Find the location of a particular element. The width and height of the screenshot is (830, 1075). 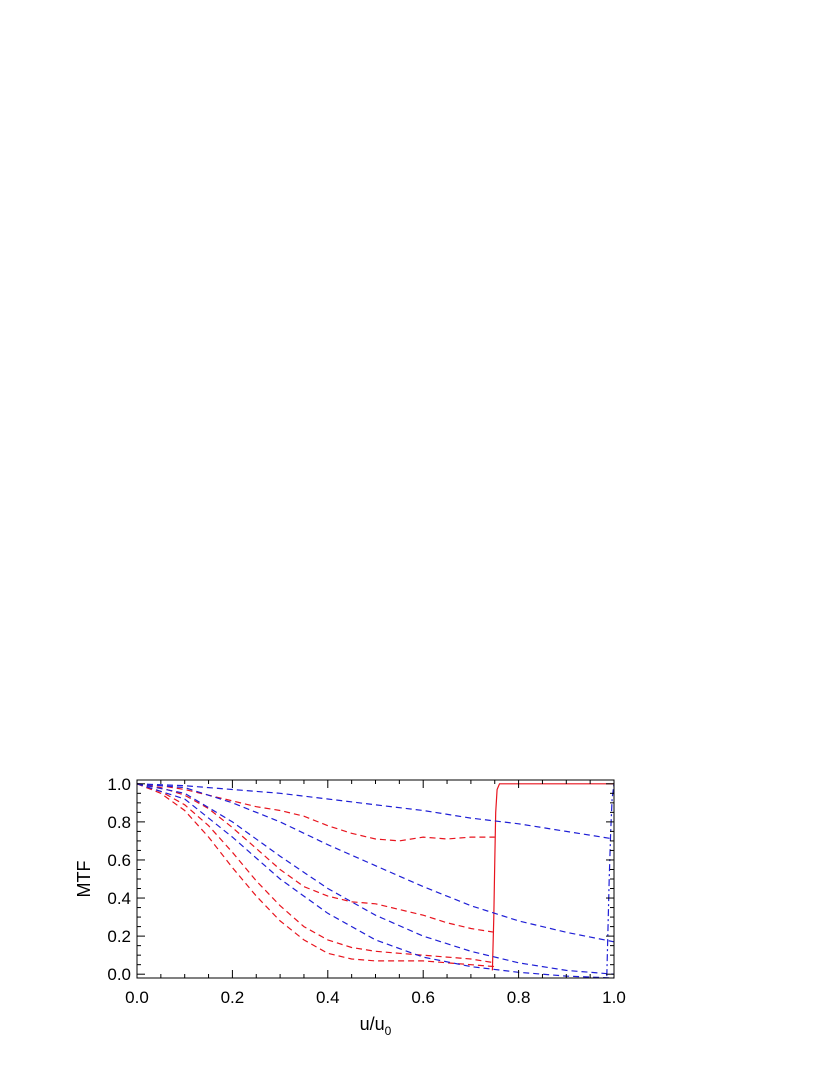

x-tick-label: 1.0 is located at coordinates (614, 997).